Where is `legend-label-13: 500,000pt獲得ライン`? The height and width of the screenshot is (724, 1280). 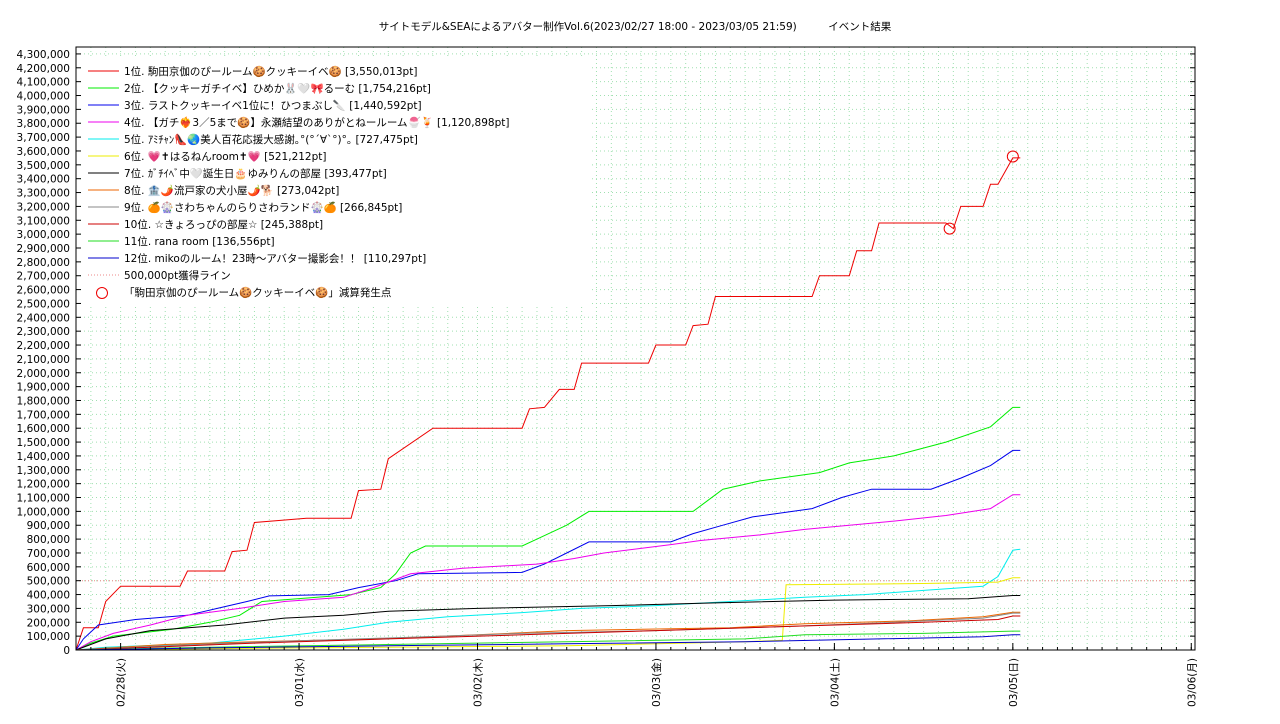
legend-label-13: 500,000pt獲得ライン is located at coordinates (177, 275).